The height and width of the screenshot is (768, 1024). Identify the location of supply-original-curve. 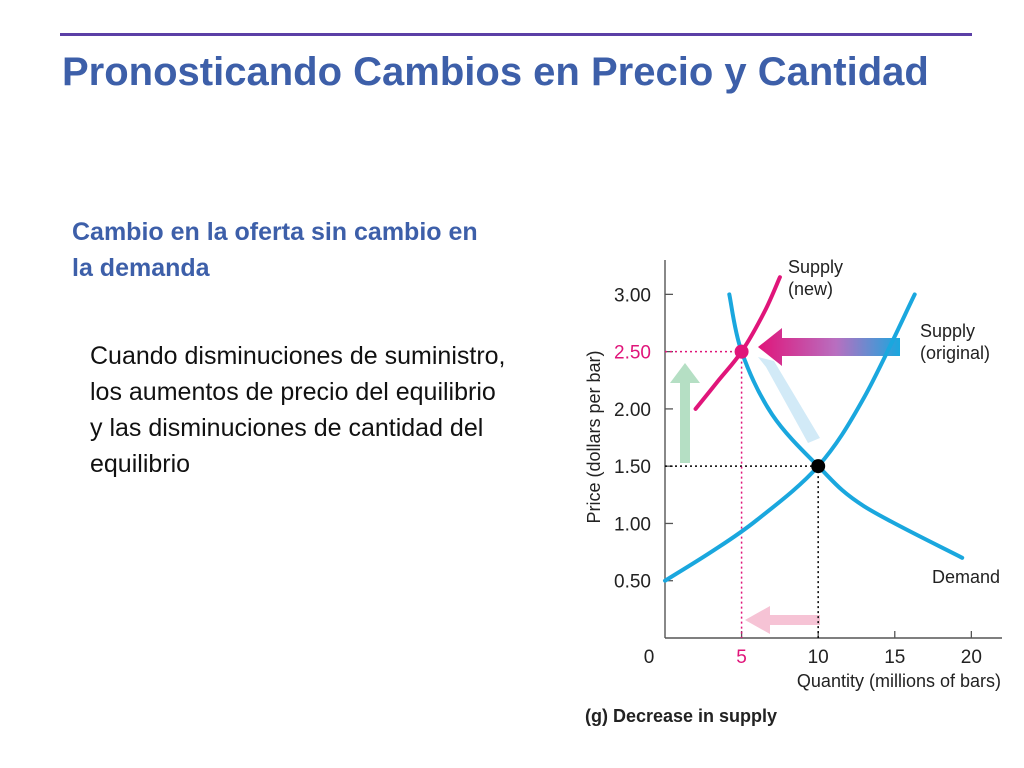
(790, 437).